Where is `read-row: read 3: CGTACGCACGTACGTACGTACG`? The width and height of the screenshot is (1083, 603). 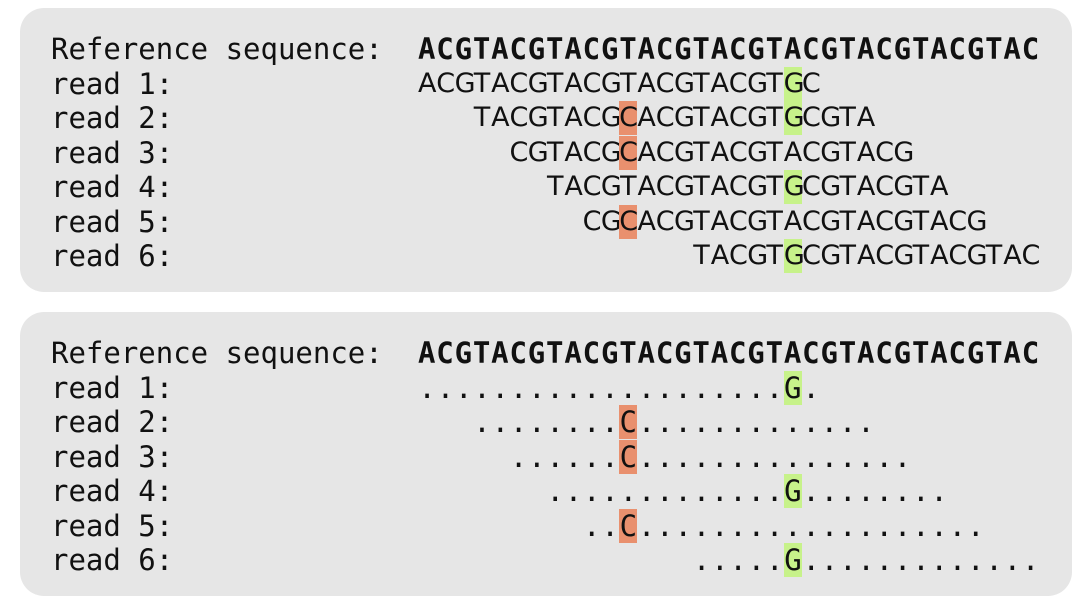 read-row: read 3: CGTACGCACGTACGTACGTACG is located at coordinates (482, 152).